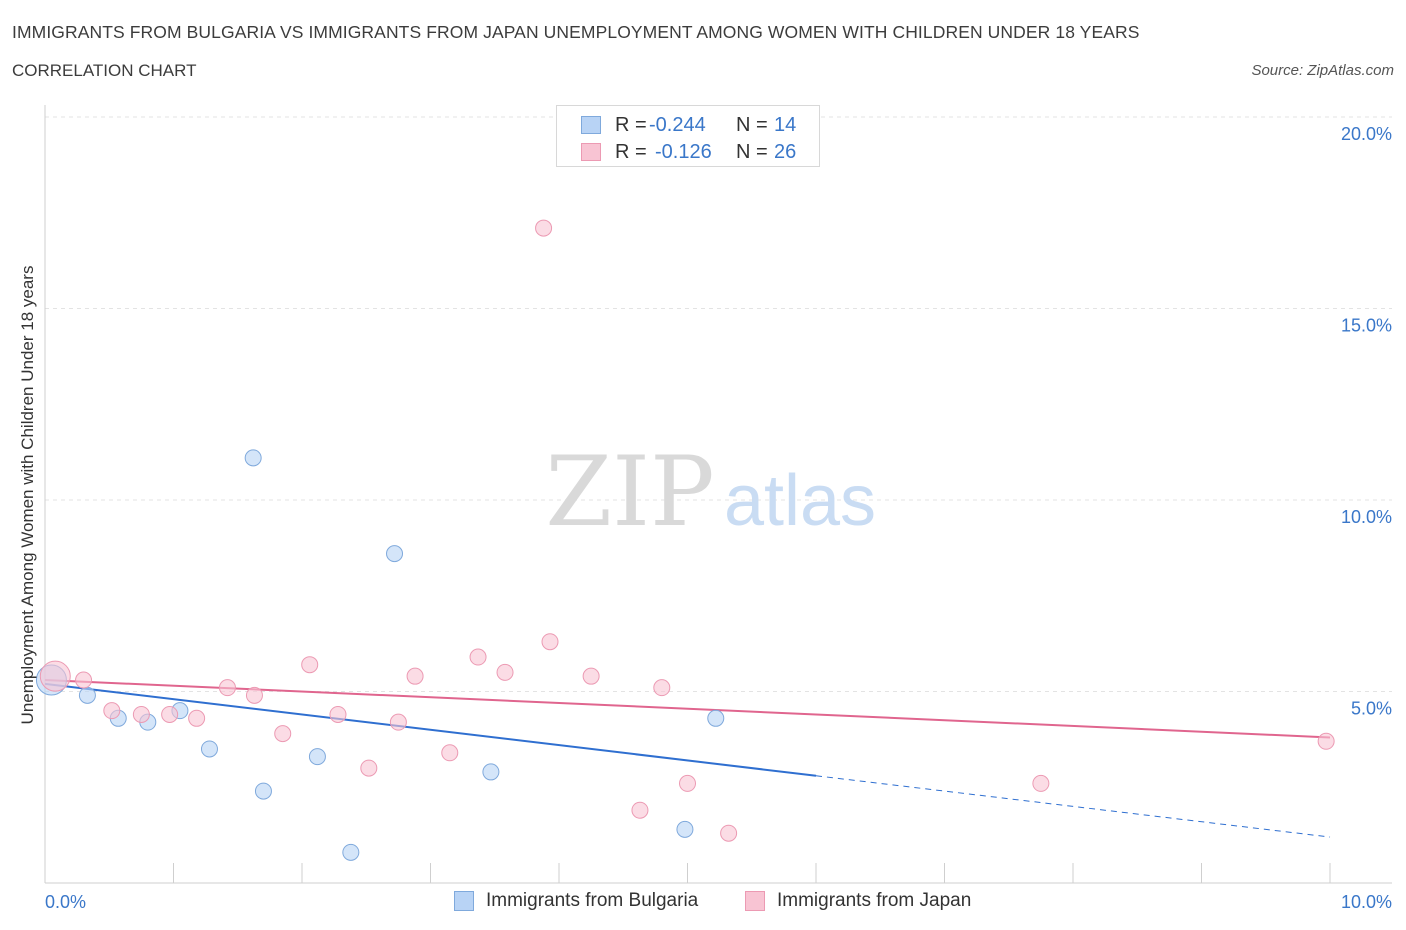 This screenshot has width=1406, height=930. Describe the element at coordinates (464, 901) in the screenshot. I see `bulgaria-legend-swatch` at that location.